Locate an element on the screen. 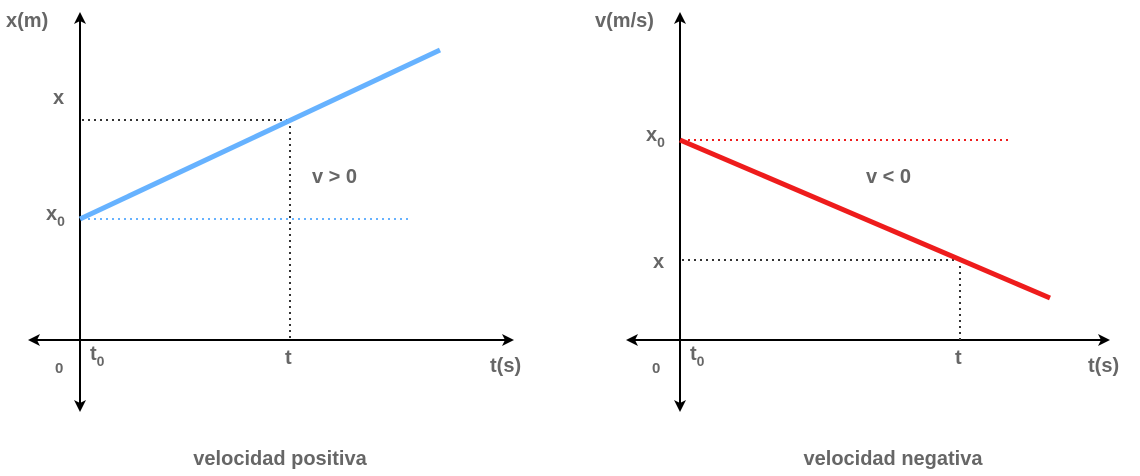 The width and height of the screenshot is (1140, 476). left-t0-label: t0 is located at coordinates (97, 356).